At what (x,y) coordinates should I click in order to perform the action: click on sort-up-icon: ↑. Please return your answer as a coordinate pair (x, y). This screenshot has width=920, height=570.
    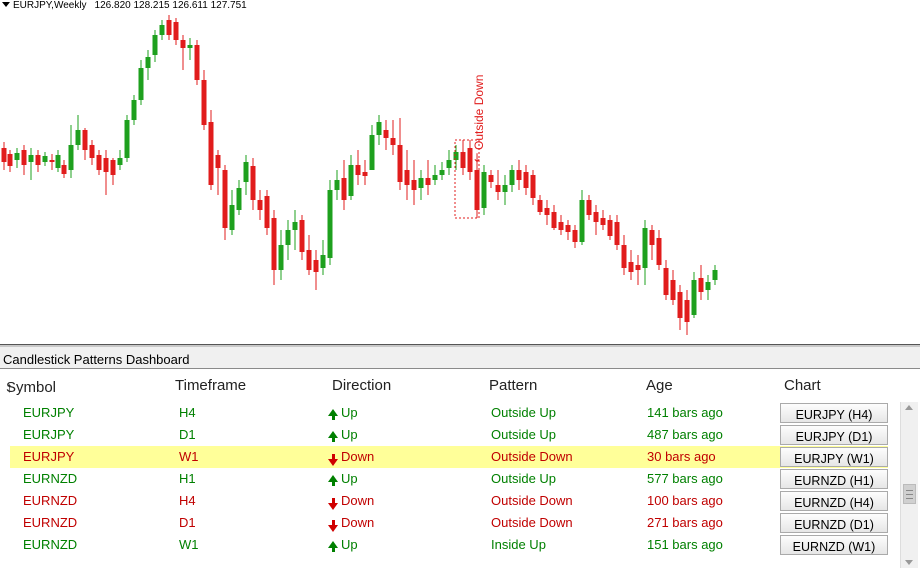
    Looking at the image, I should click on (9, 387).